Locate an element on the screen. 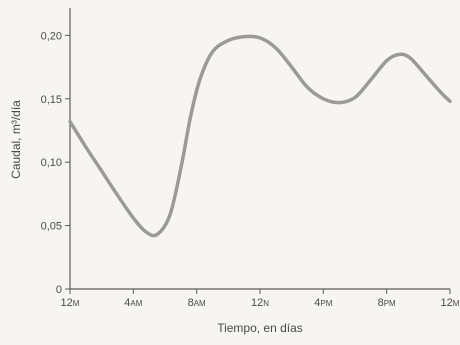 The image size is (460, 345). x-tick-label: 8AM is located at coordinates (197, 303).